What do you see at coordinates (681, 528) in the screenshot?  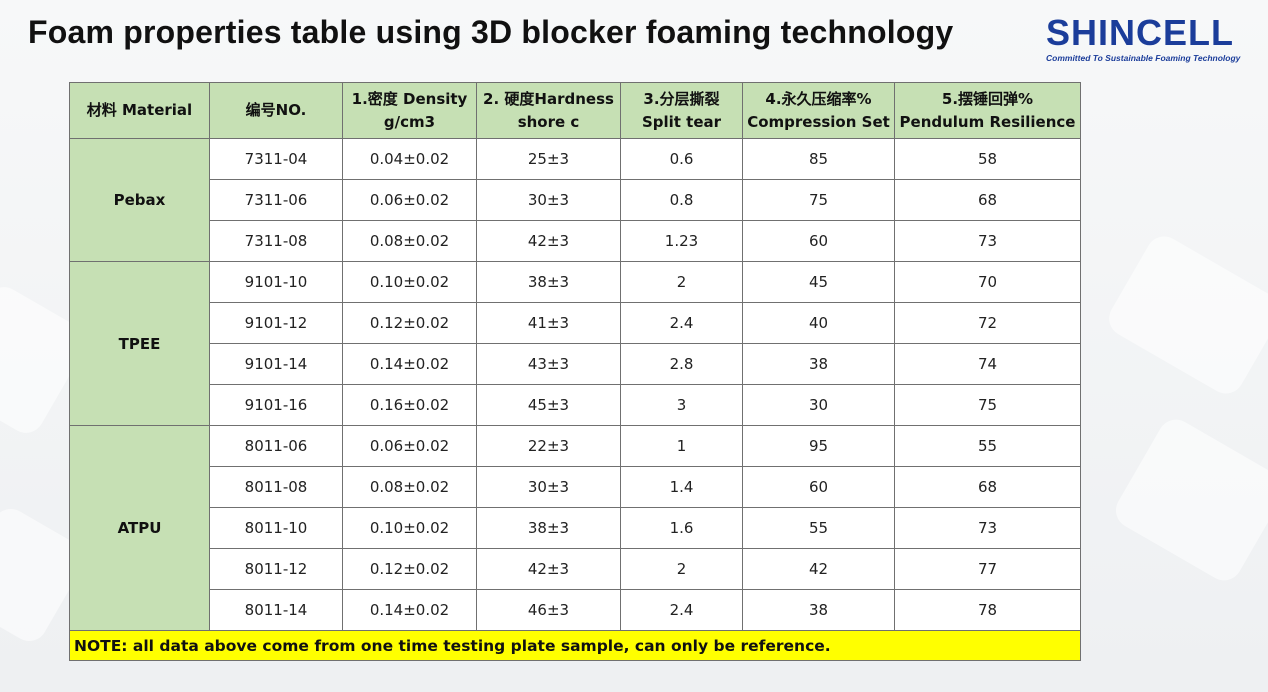 I see `split-tear-cell: 1.6` at bounding box center [681, 528].